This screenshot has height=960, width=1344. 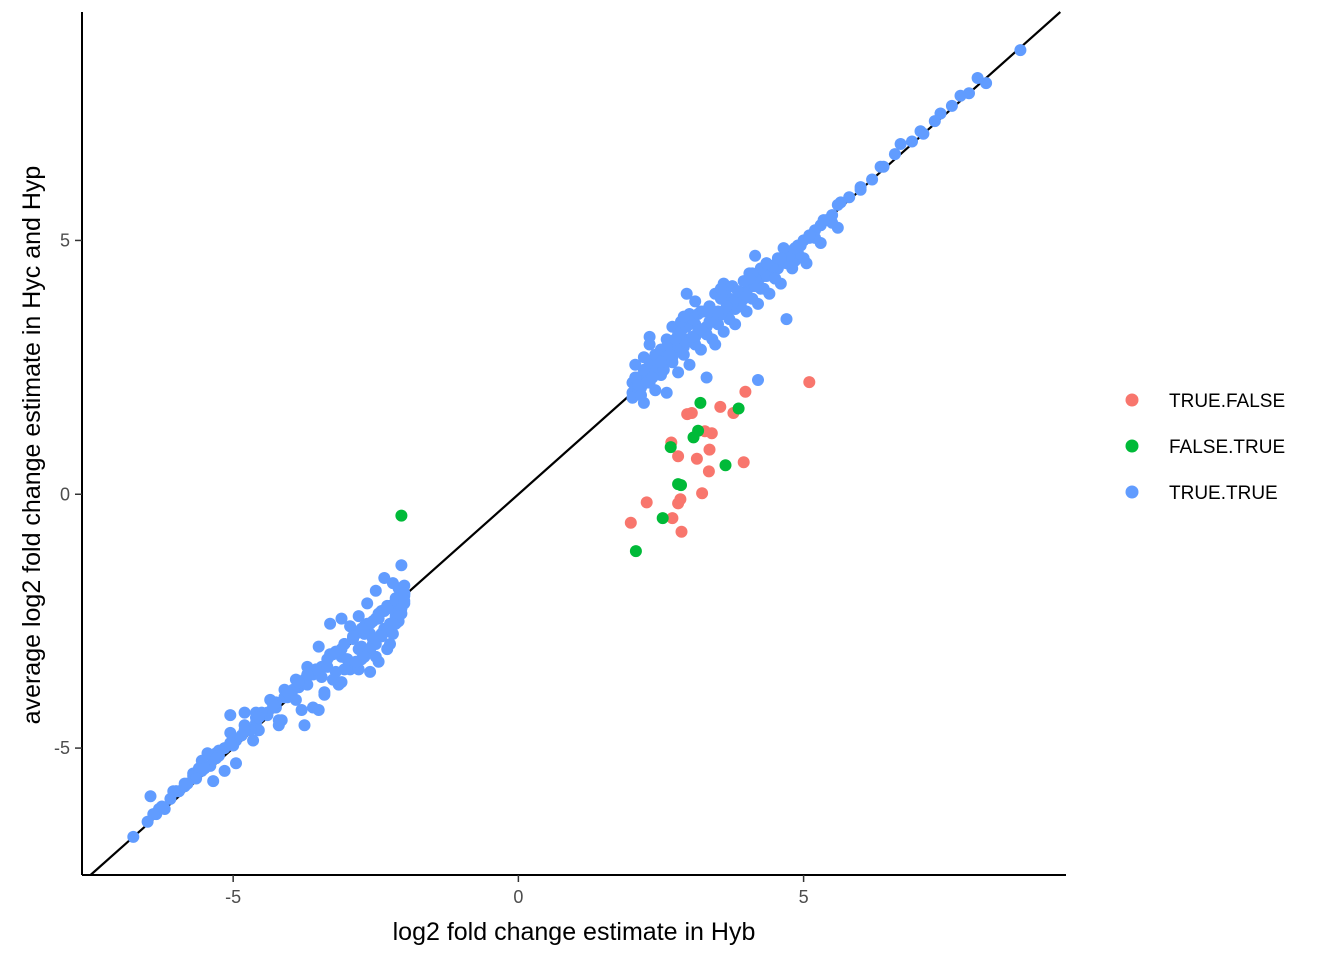 I want to click on legend-key-false-true, so click(x=1132, y=446).